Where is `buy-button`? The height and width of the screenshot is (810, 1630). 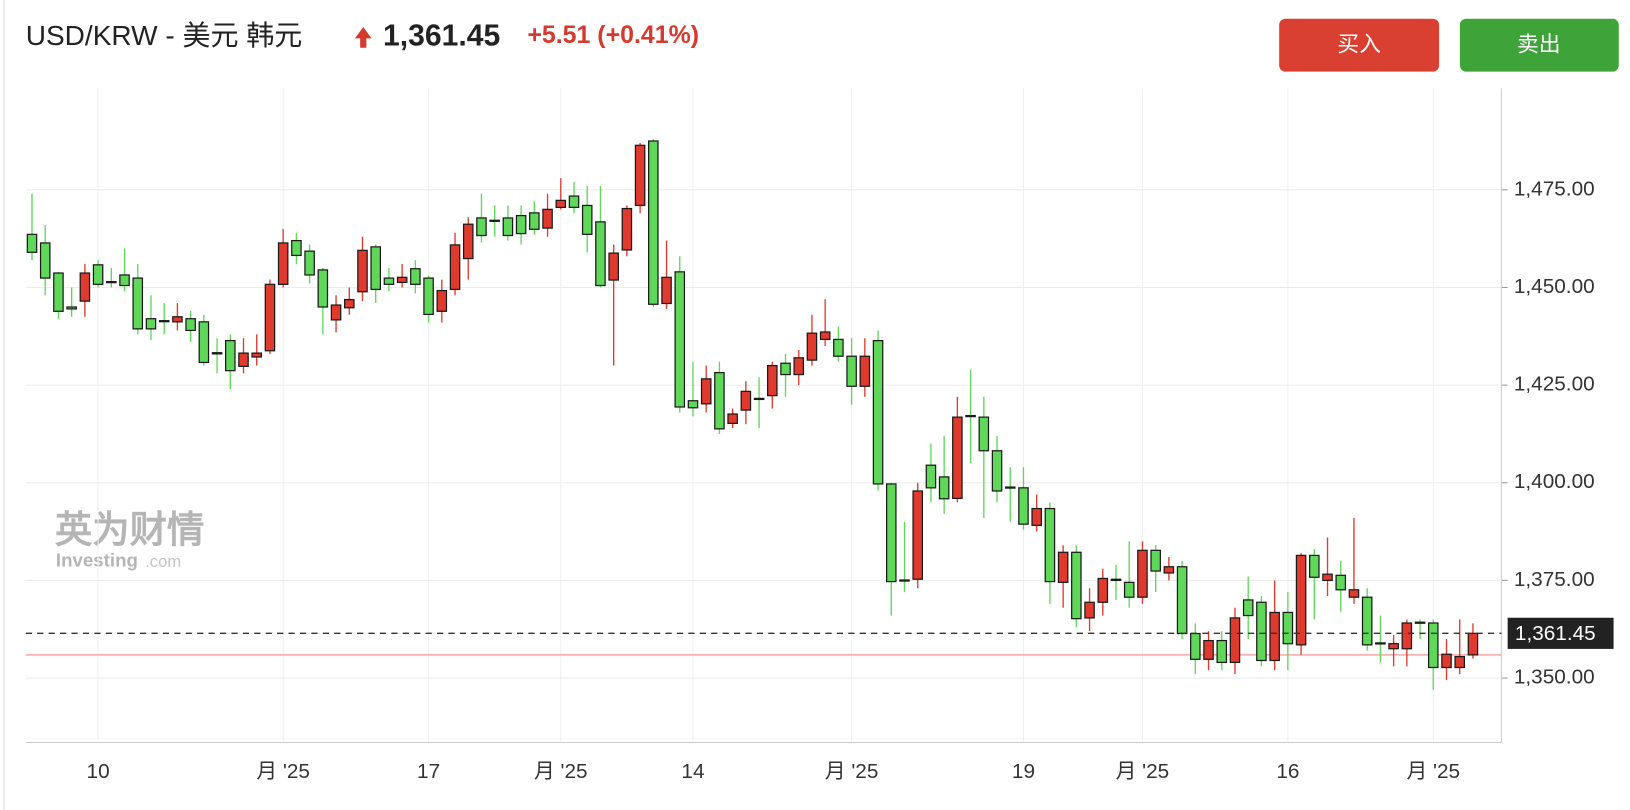 buy-button is located at coordinates (1359, 45).